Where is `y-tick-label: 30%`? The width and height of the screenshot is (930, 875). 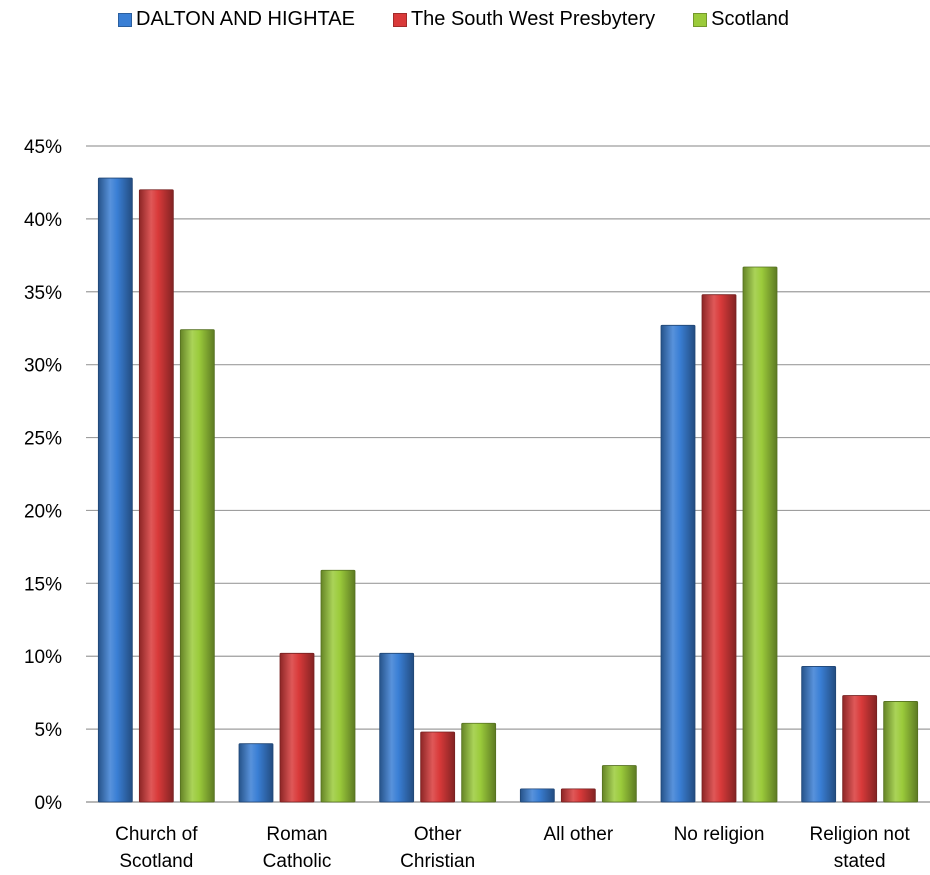
y-tick-label: 30% is located at coordinates (43, 366).